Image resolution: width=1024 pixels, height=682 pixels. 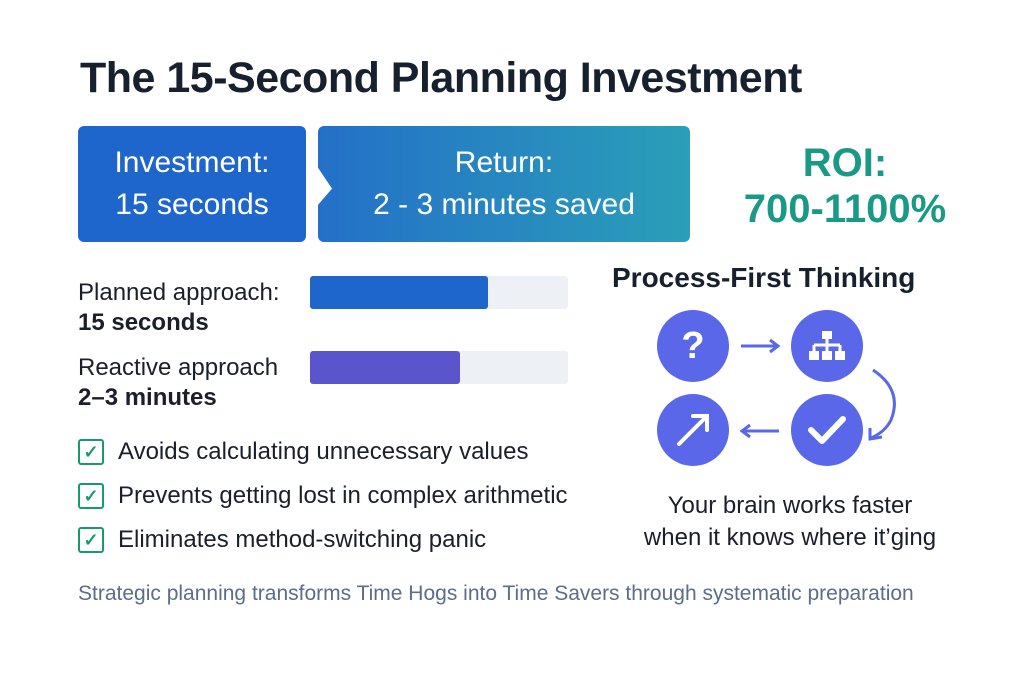 I want to click on benefit-text: Avoids calculating unnecessary values, so click(x=323, y=451).